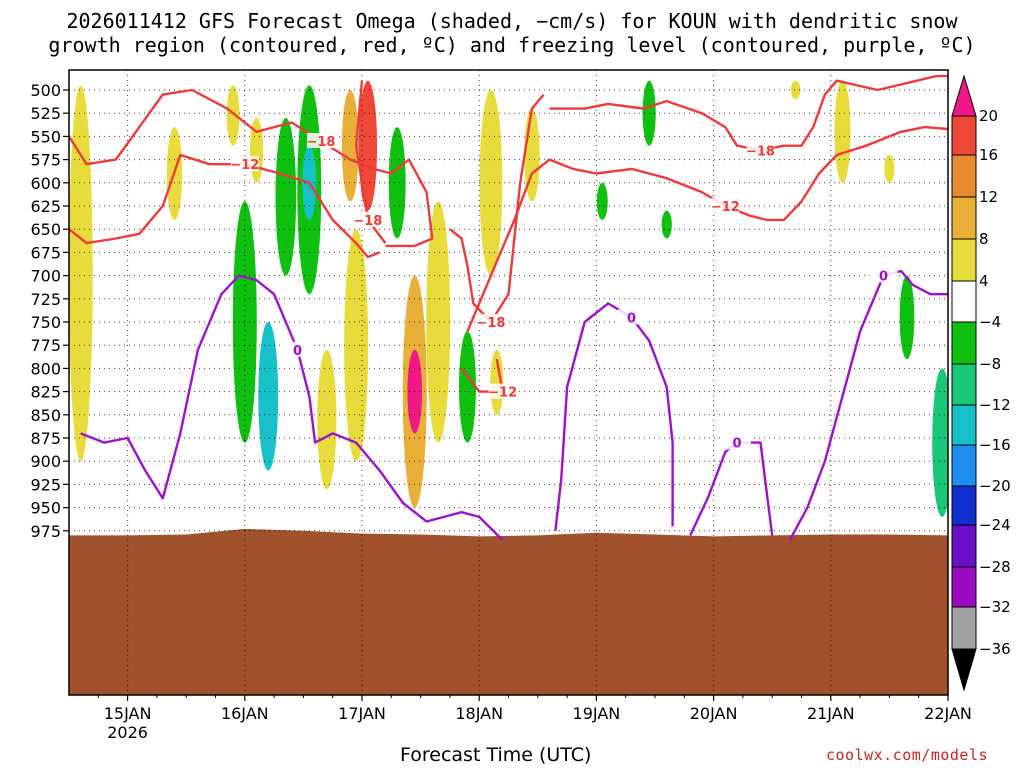 The height and width of the screenshot is (768, 1024). I want to click on x-tick-label: 20JAN, so click(714, 713).